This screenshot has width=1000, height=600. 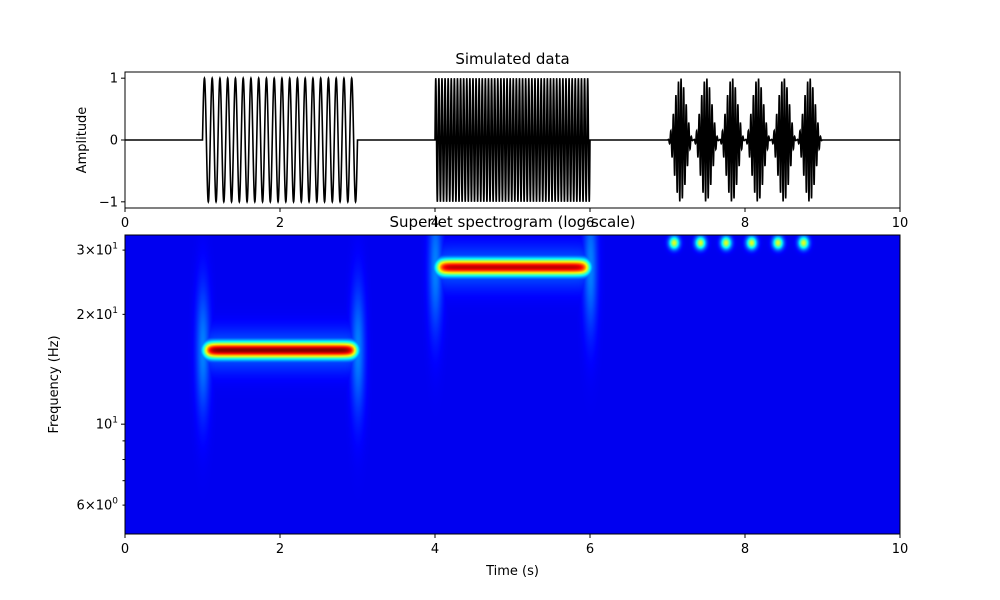 I want to click on spectrogram-y-label: Frequency (Hz), so click(x=54, y=384).